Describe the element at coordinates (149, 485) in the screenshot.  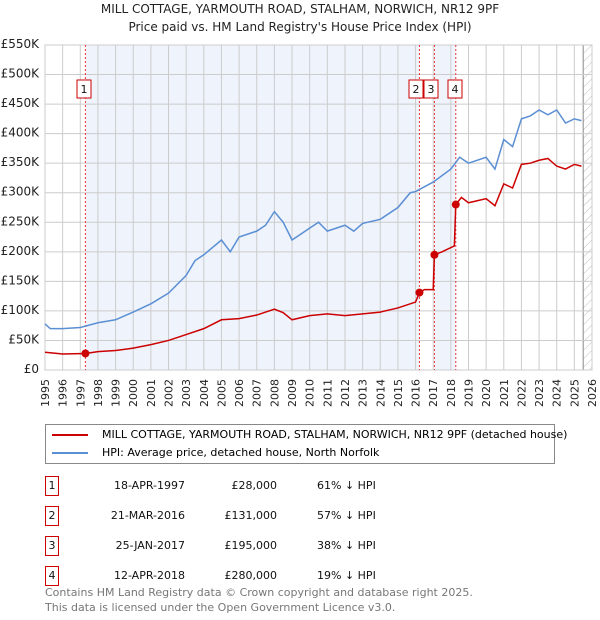
I see `sale-date: 18-APR-1997` at that location.